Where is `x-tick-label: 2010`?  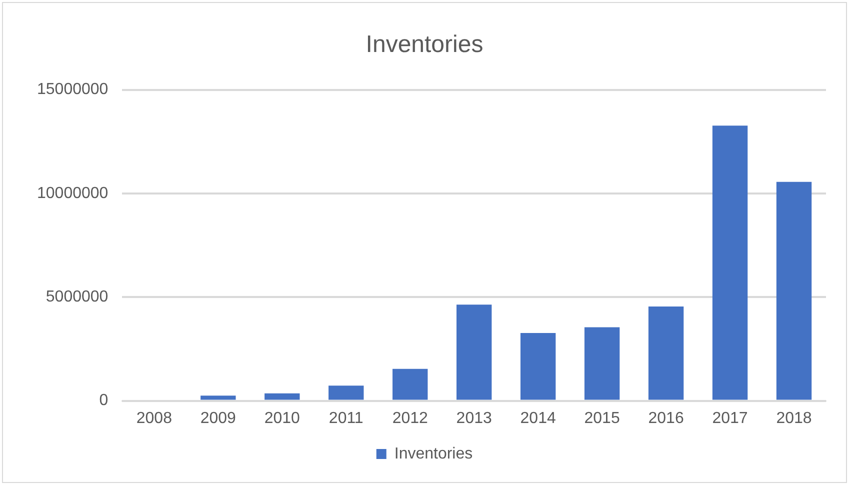
x-tick-label: 2010 is located at coordinates (282, 418).